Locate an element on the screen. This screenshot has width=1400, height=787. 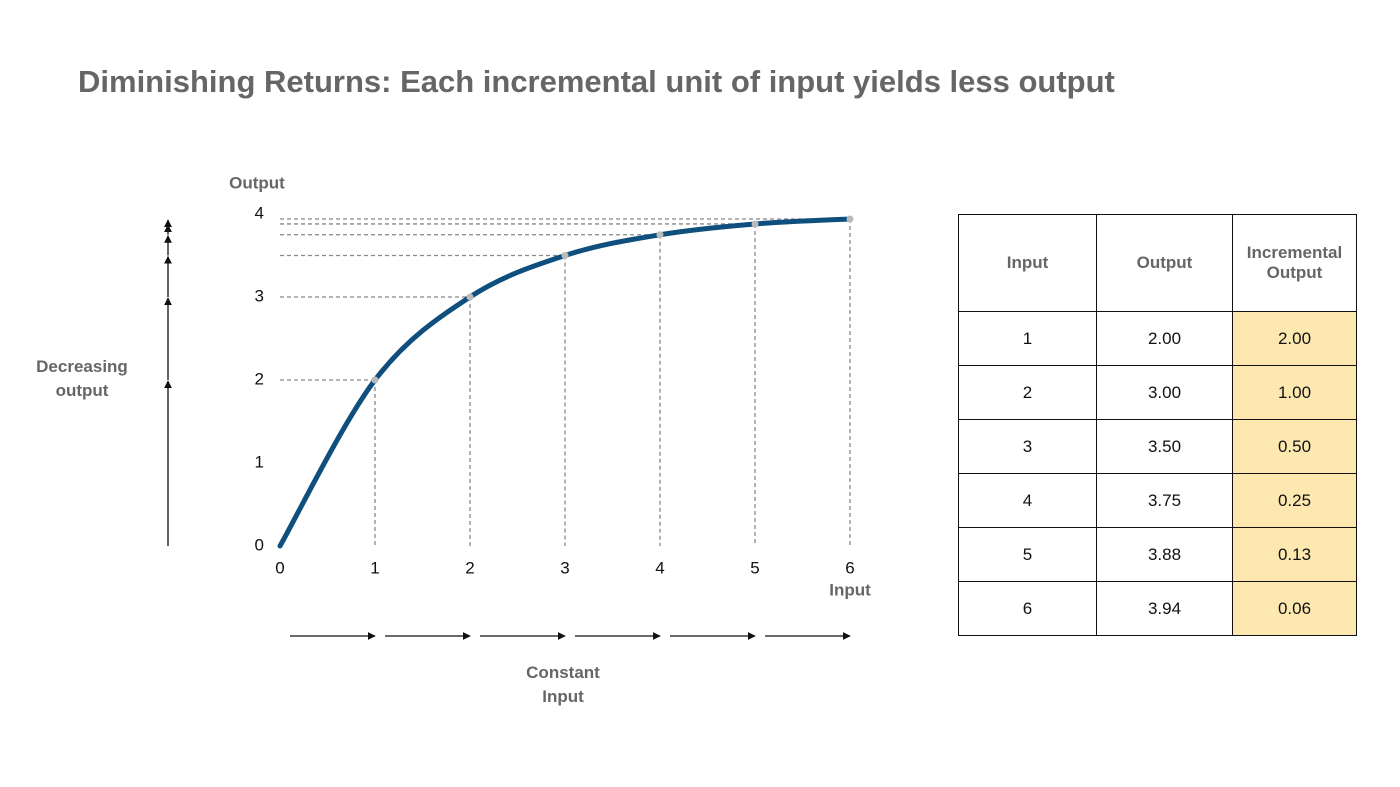
x-tick-label: 4 is located at coordinates (659, 567).